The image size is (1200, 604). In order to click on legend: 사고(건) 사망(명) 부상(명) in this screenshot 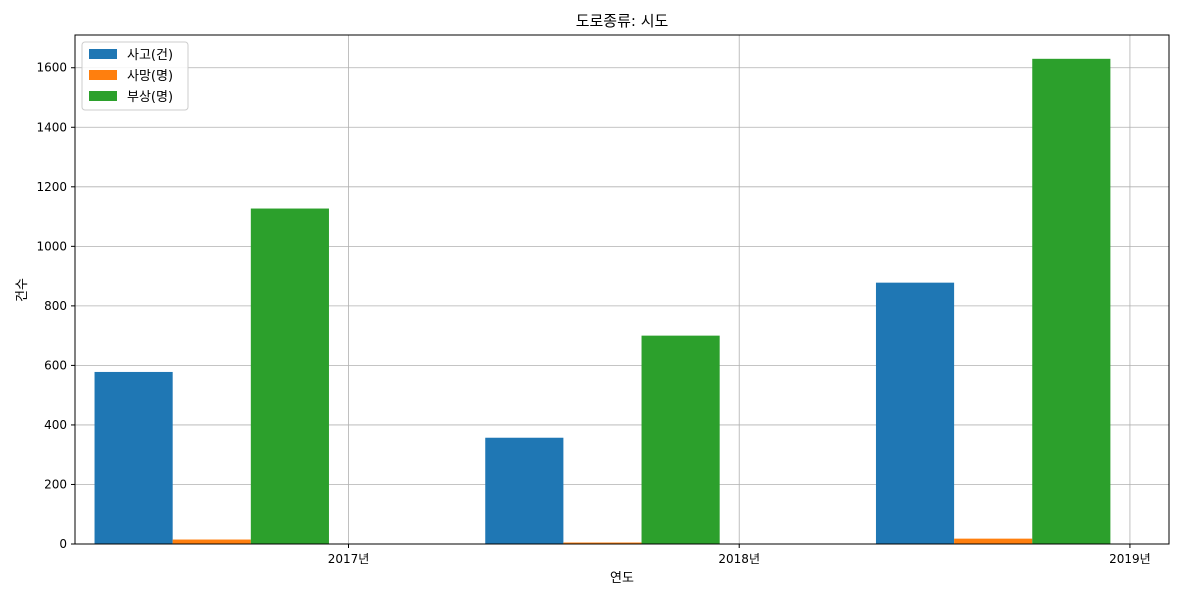, I will do `click(135, 76)`.